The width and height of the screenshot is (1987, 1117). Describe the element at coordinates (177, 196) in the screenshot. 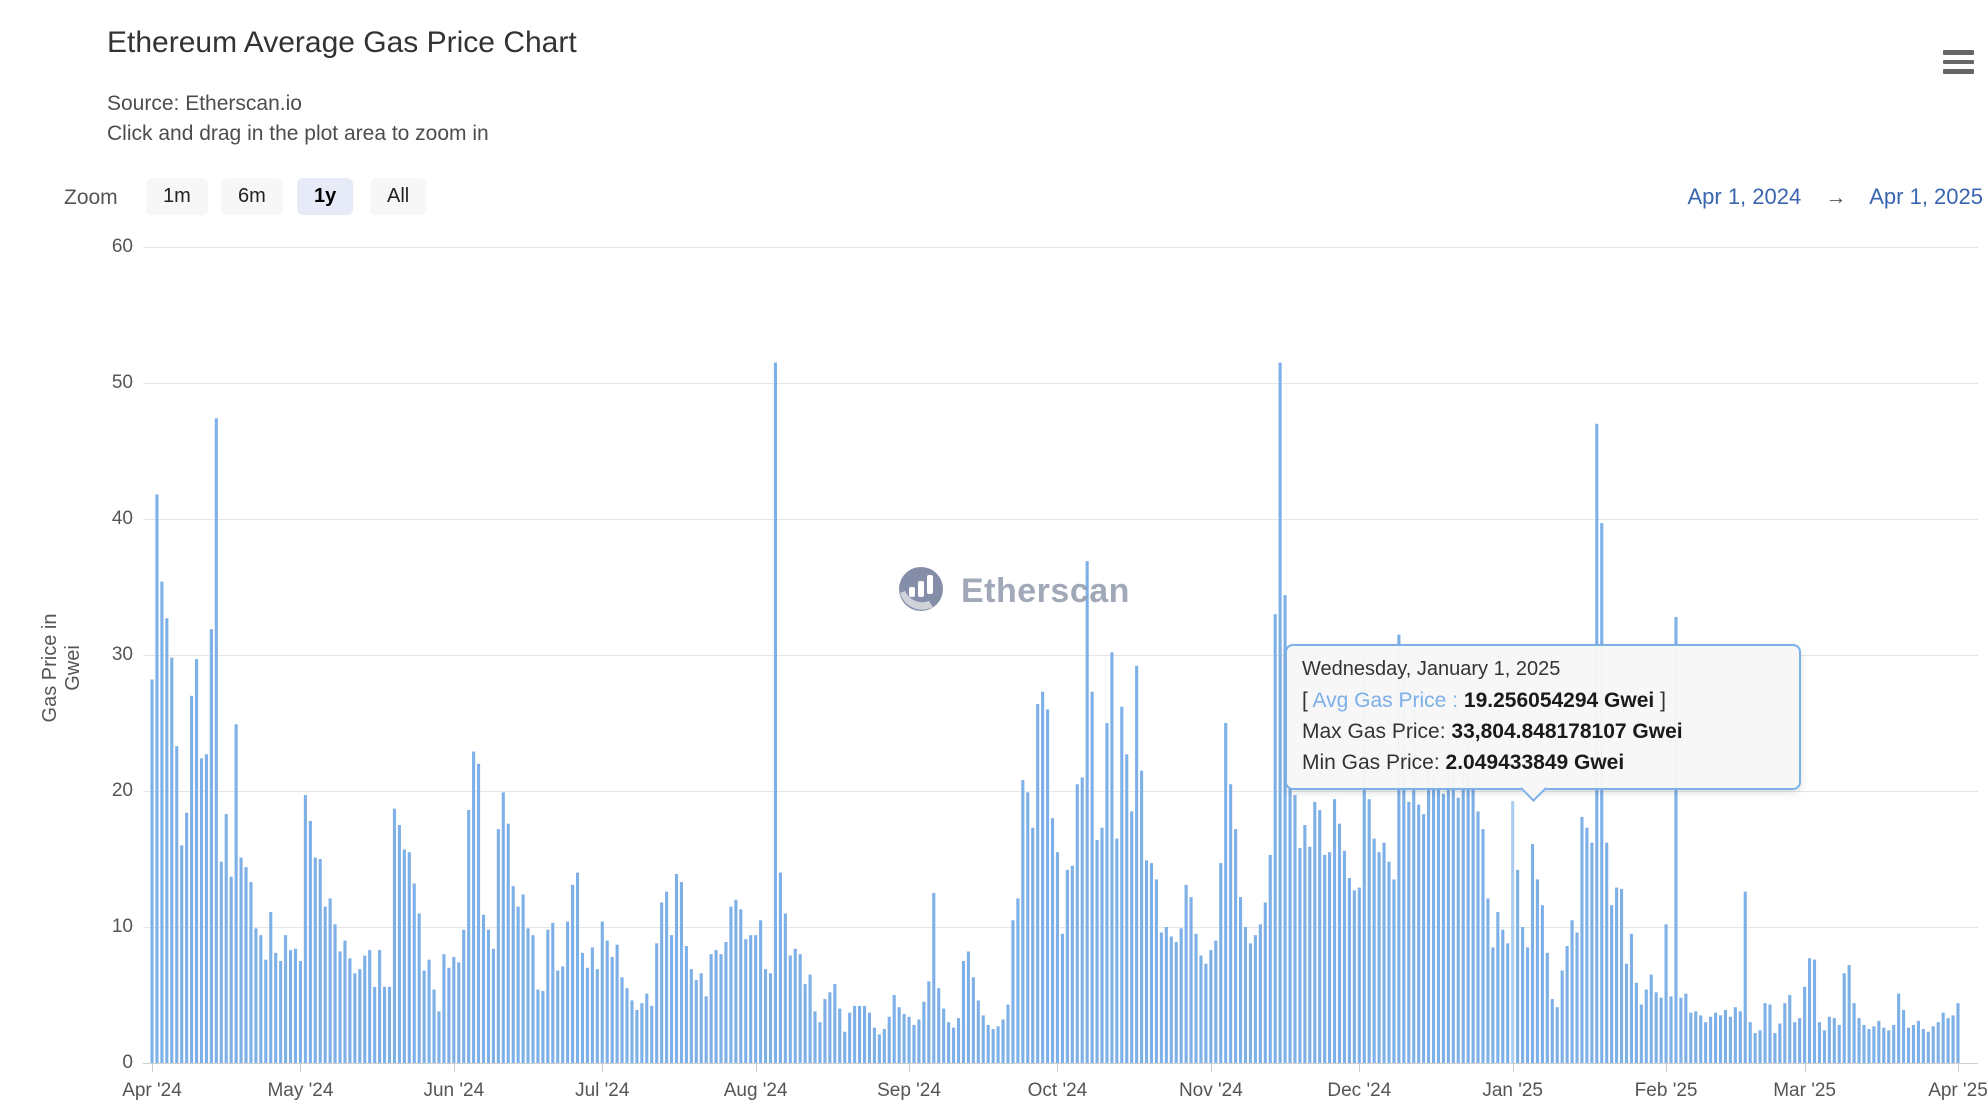

I see `zoom-button-1m: 1m` at that location.